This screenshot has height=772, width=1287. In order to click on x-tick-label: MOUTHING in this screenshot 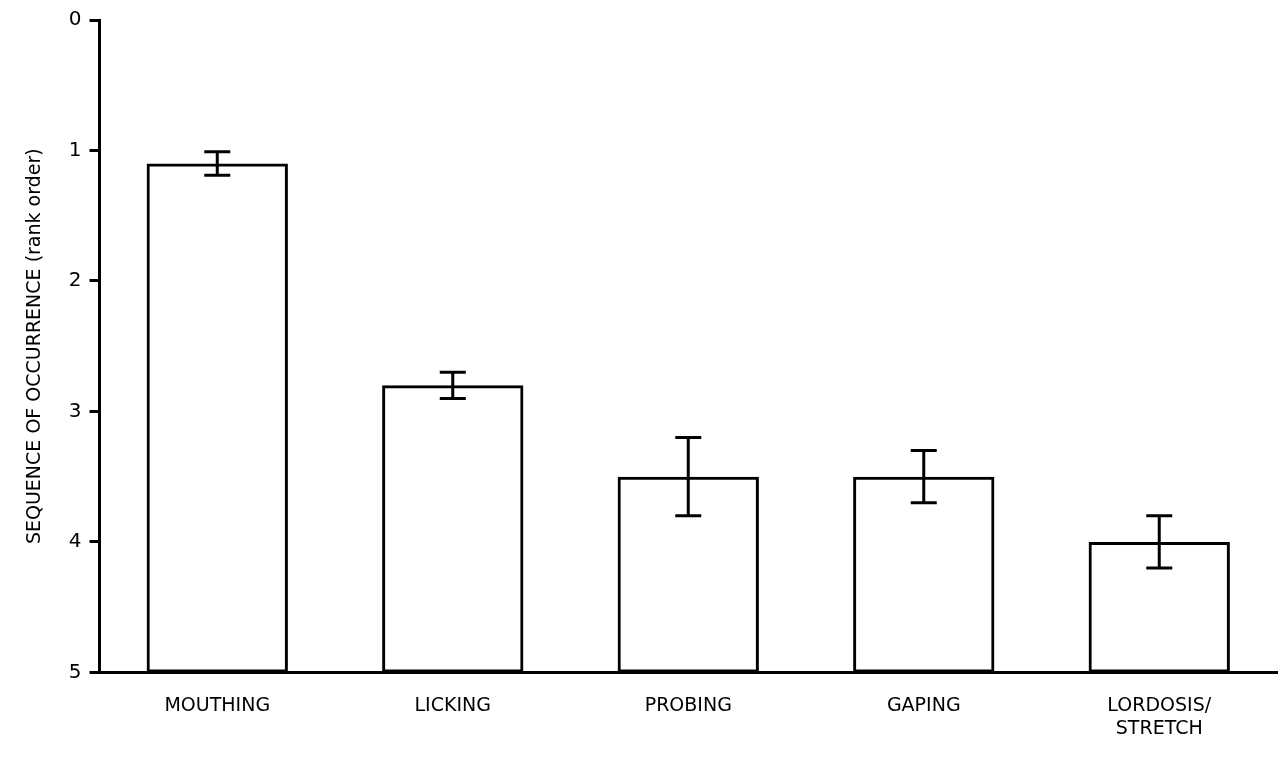, I will do `click(217, 703)`.